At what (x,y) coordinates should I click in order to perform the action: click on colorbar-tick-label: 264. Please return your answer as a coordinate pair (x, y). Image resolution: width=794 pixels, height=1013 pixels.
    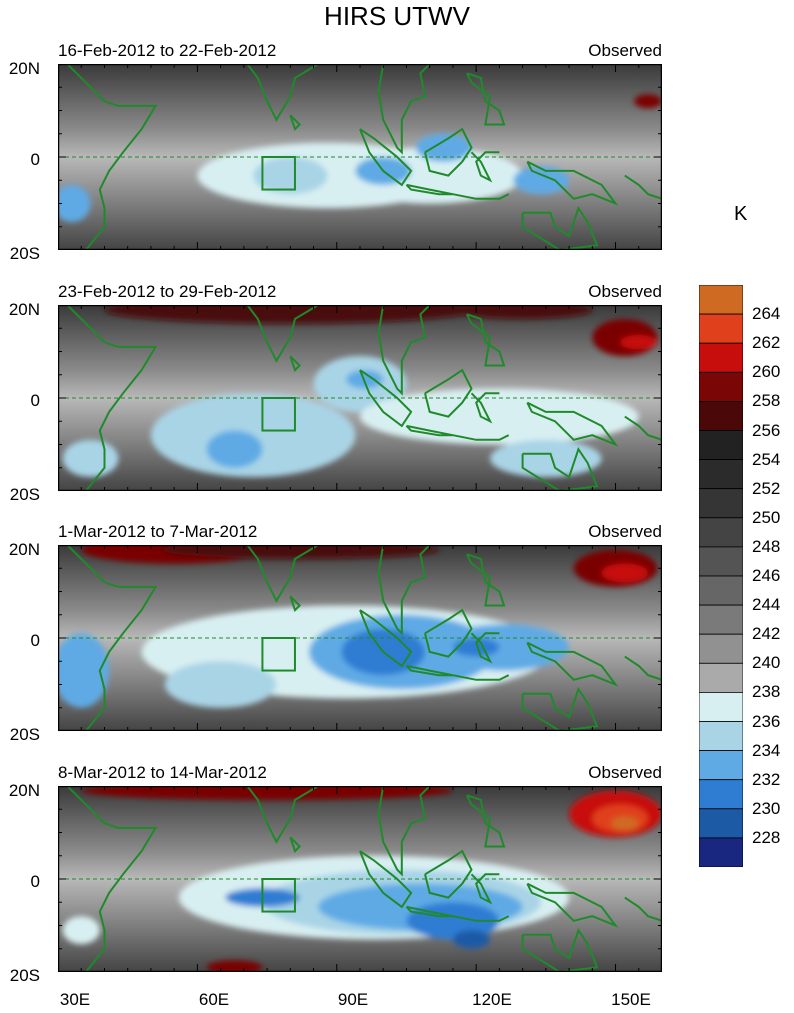
    Looking at the image, I should click on (766, 314).